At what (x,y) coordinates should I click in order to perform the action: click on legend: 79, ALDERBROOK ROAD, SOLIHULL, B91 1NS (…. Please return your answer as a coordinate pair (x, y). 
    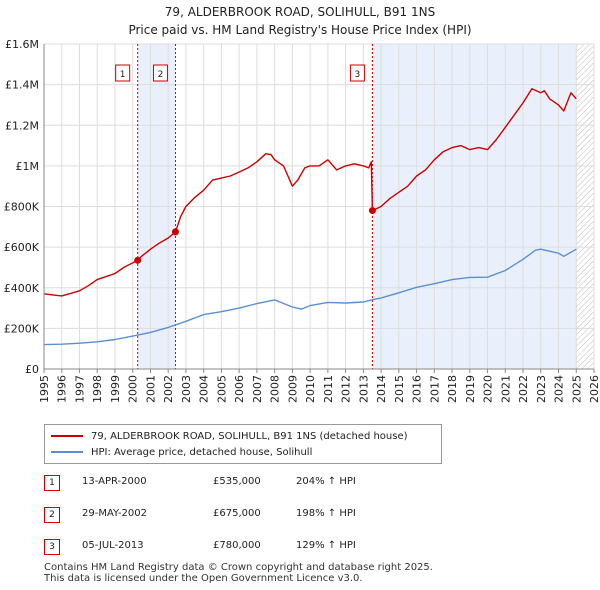
    Looking at the image, I should click on (243, 444).